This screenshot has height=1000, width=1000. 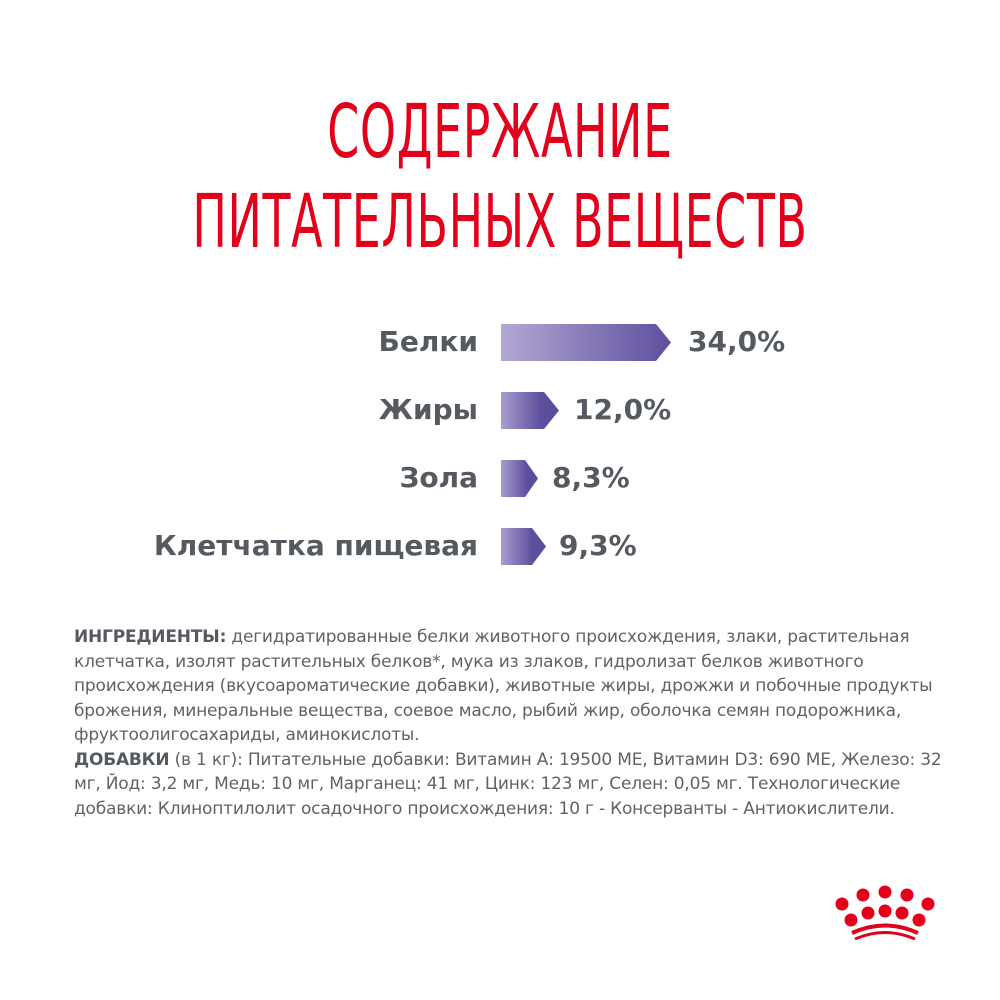 What do you see at coordinates (150, 637) in the screenshot?
I see `ingredients-heading: ИНГРЕДИЕНТЫ:` at bounding box center [150, 637].